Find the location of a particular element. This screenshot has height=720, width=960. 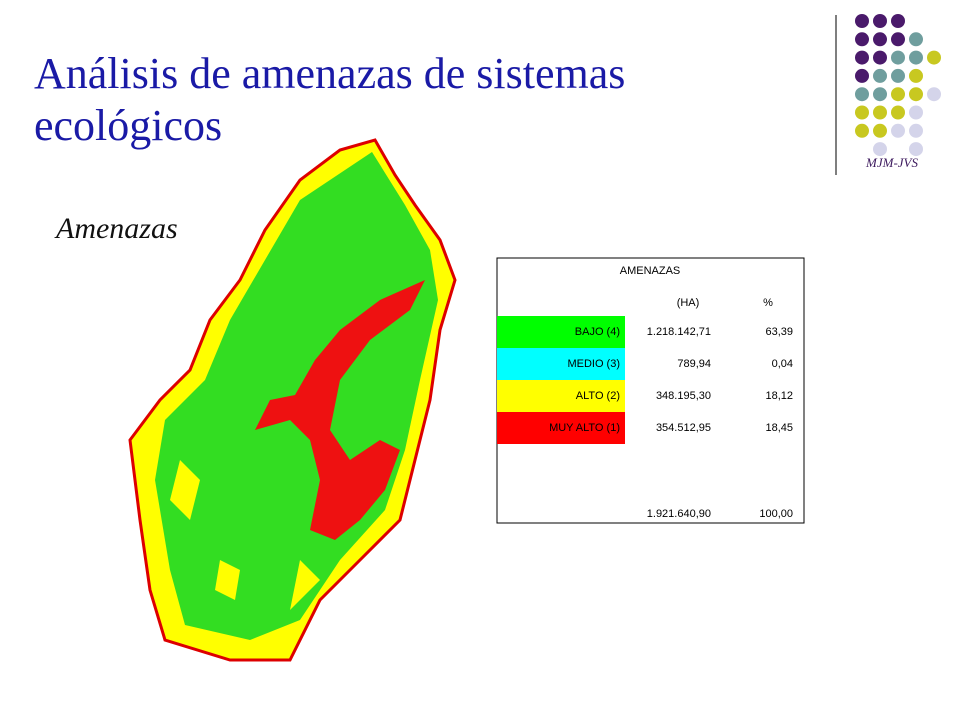

table-title: AMENAZAS is located at coordinates (650, 271).